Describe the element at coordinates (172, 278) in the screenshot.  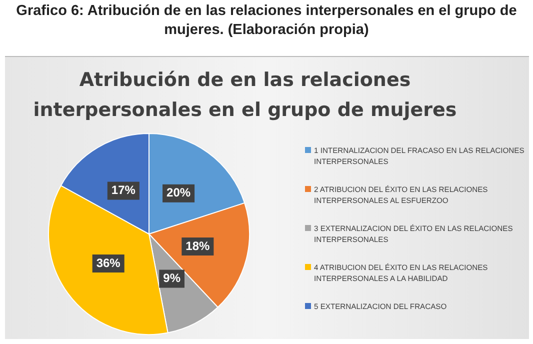
I see `data-label: 9%` at that location.